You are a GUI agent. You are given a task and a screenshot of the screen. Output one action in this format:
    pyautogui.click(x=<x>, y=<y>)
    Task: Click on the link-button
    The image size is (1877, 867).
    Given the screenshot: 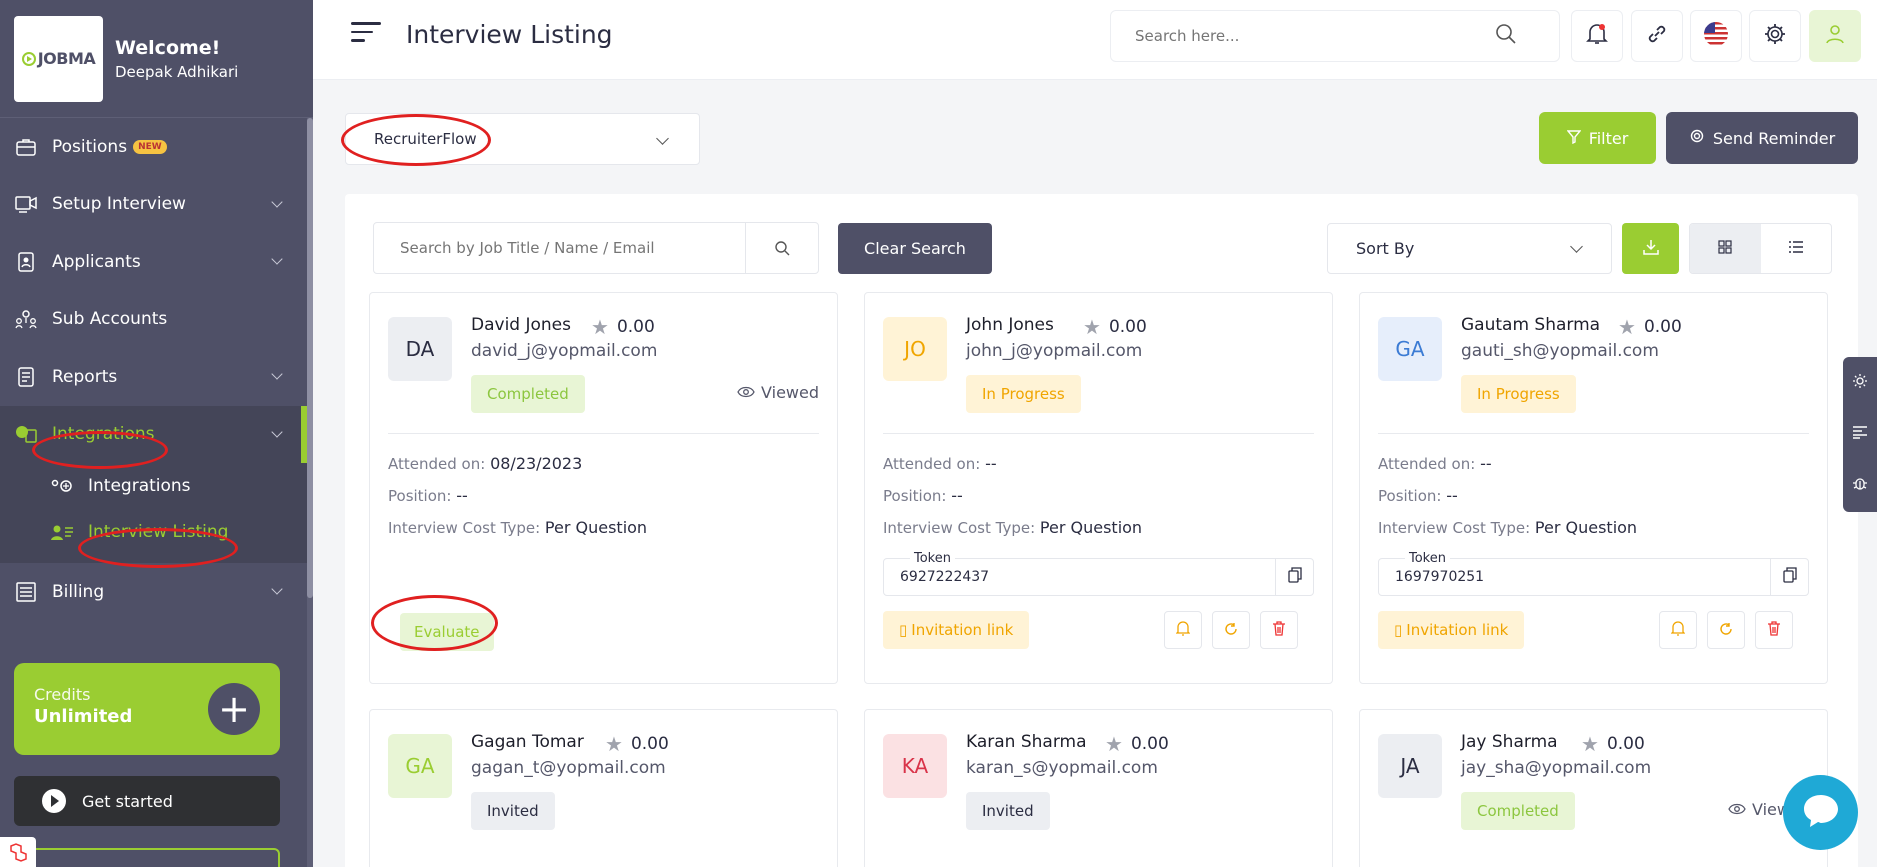 What is the action you would take?
    pyautogui.click(x=1657, y=36)
    